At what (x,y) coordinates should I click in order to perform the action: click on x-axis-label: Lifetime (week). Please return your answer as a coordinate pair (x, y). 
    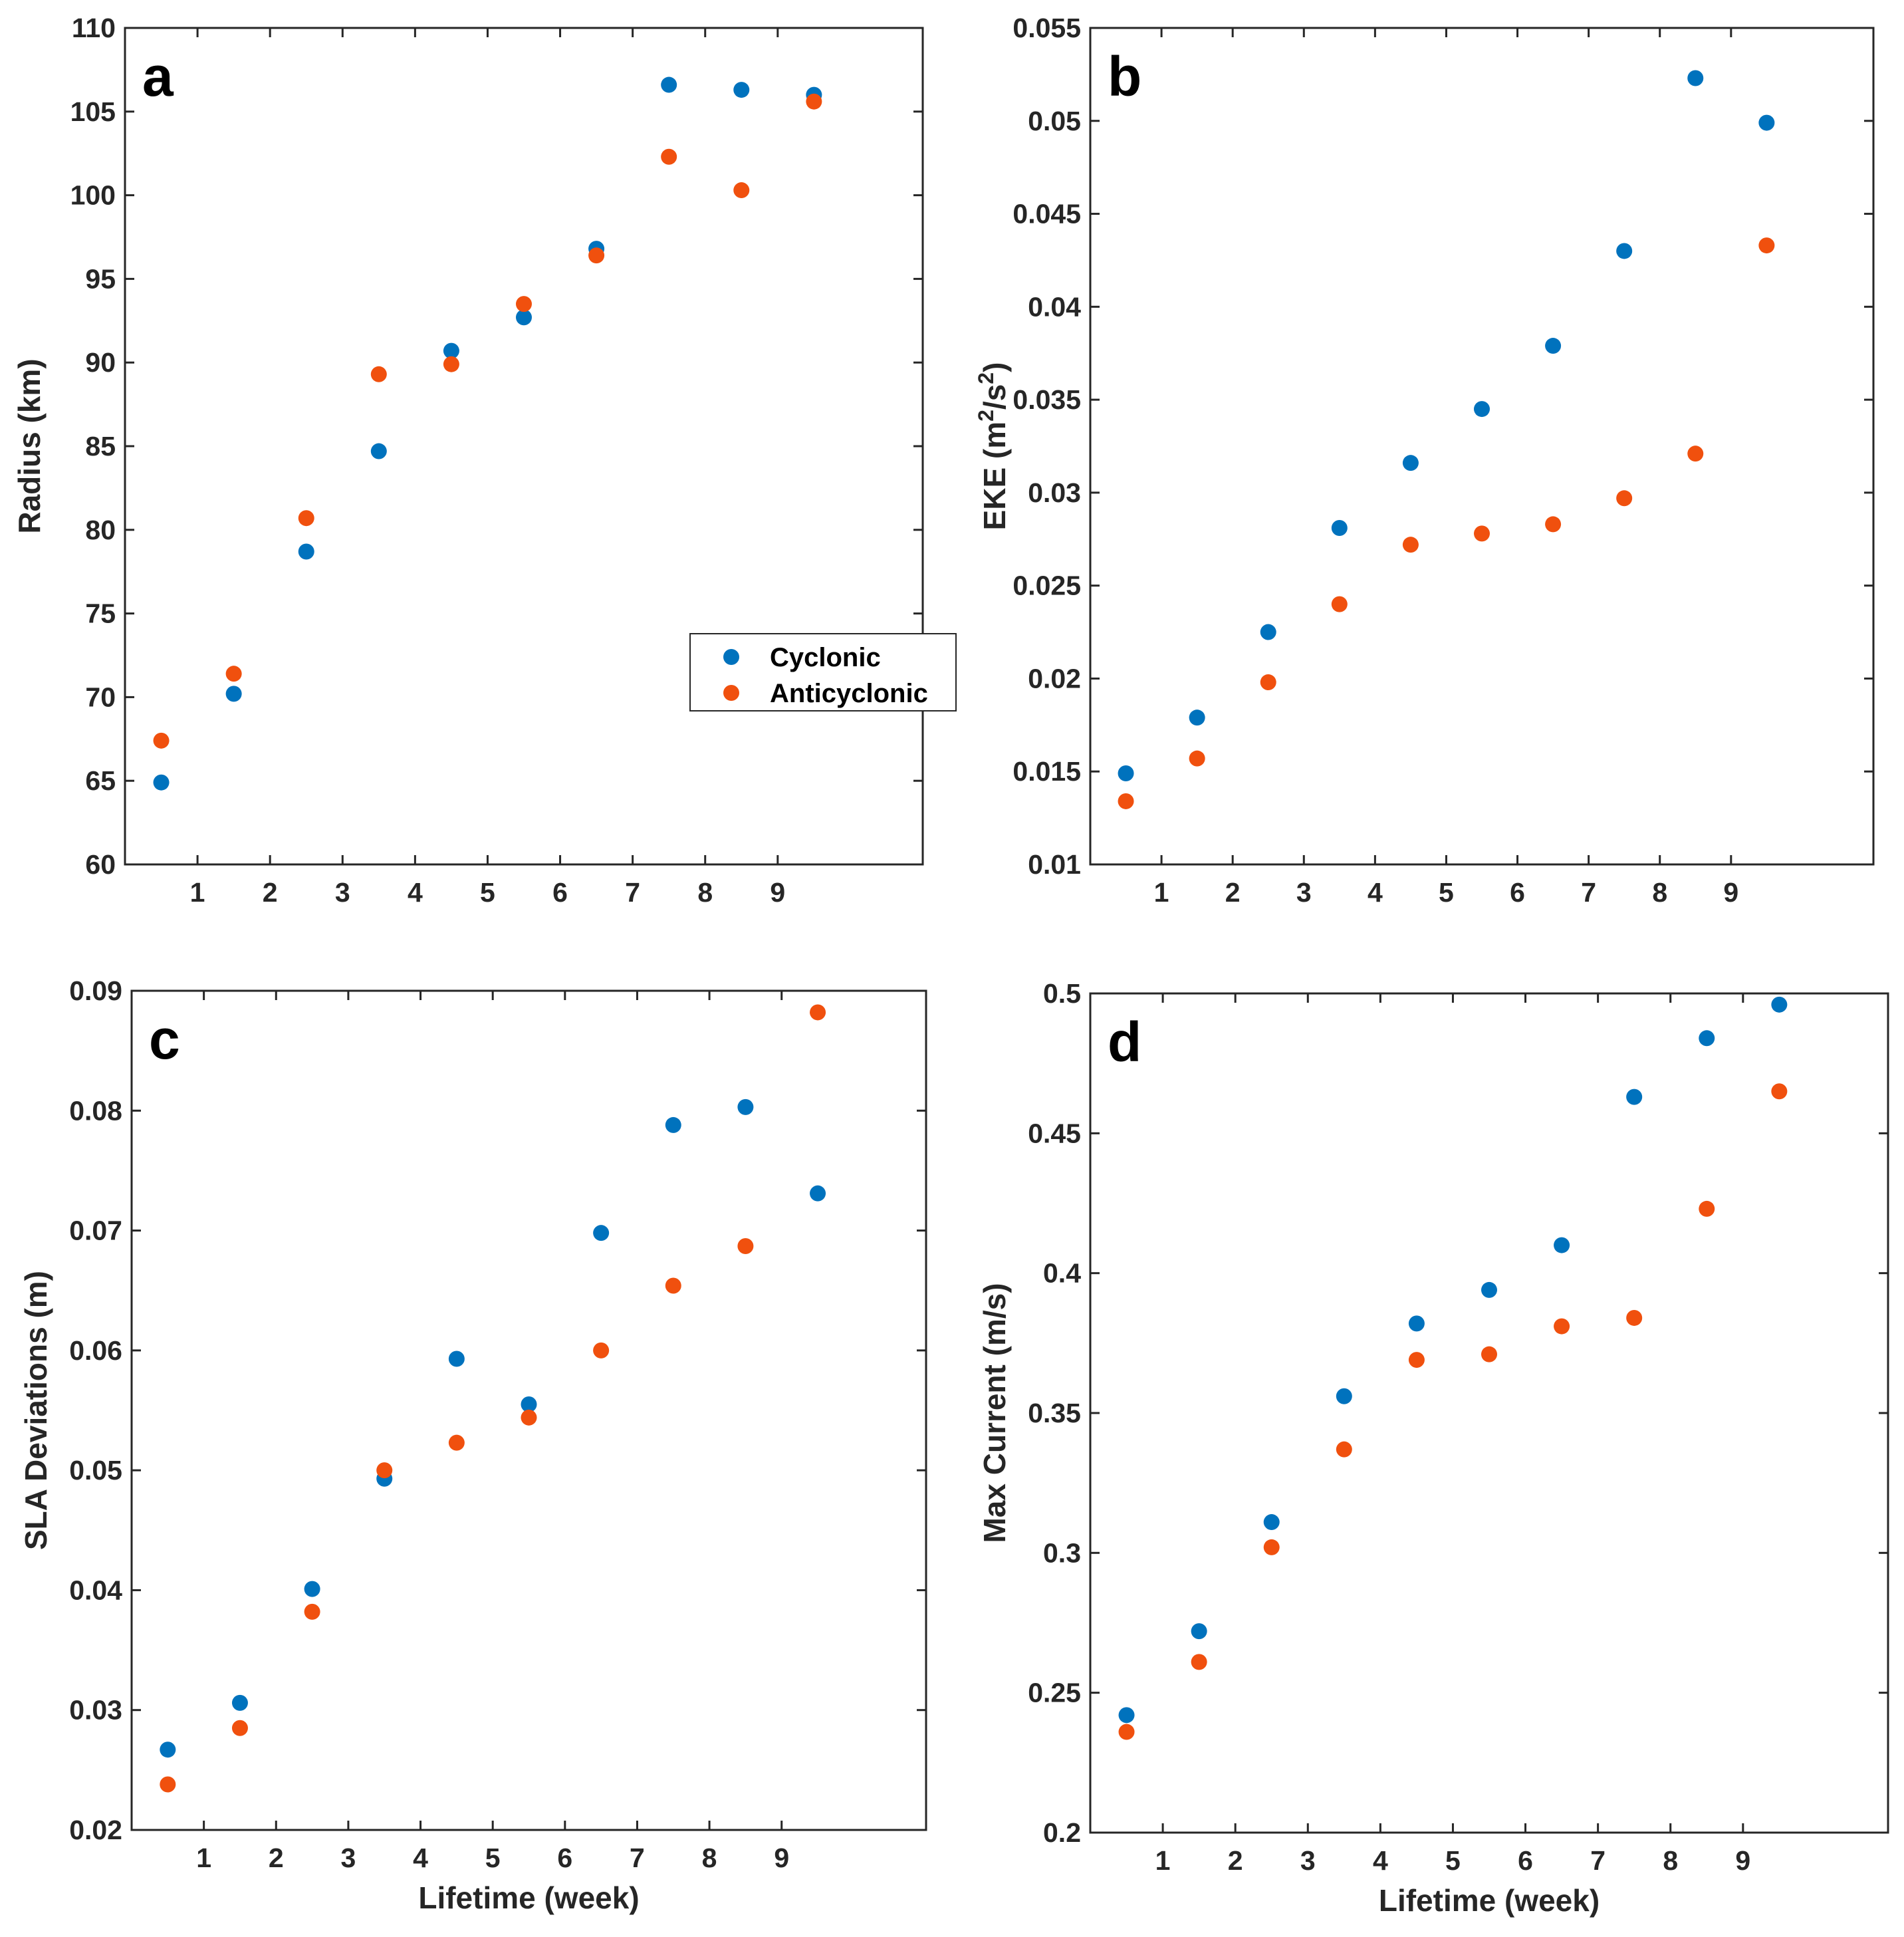
    Looking at the image, I should click on (1489, 1900).